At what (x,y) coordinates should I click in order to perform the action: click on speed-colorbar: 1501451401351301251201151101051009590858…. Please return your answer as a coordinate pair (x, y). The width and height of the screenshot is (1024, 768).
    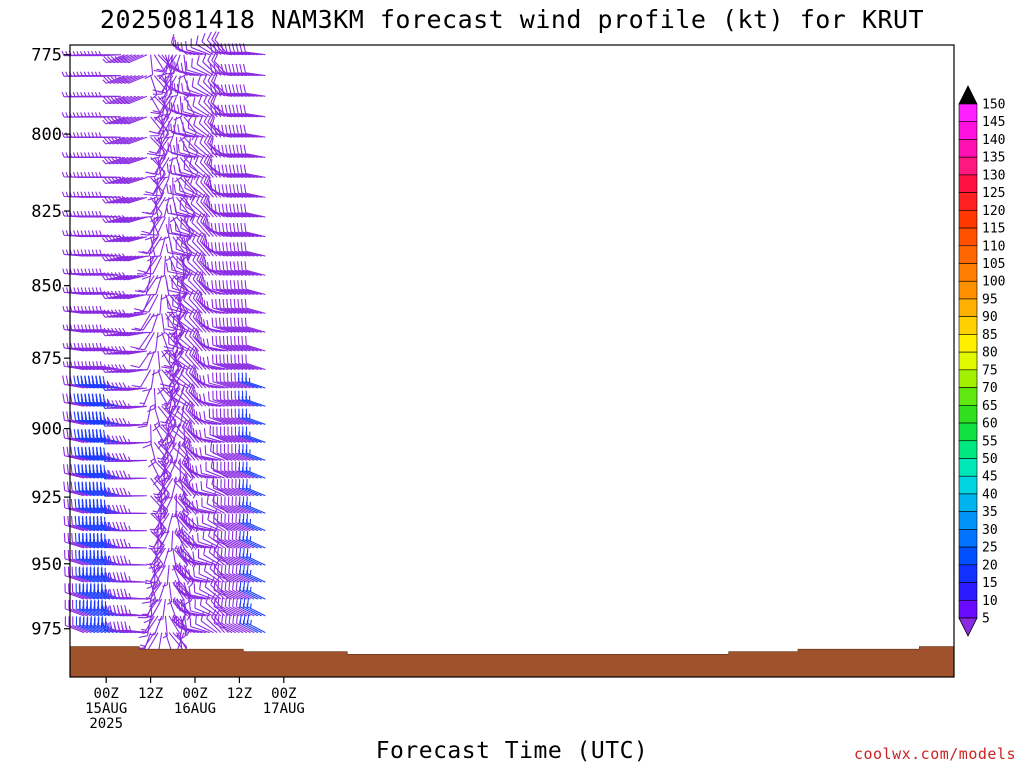
    Looking at the image, I should click on (981, 361).